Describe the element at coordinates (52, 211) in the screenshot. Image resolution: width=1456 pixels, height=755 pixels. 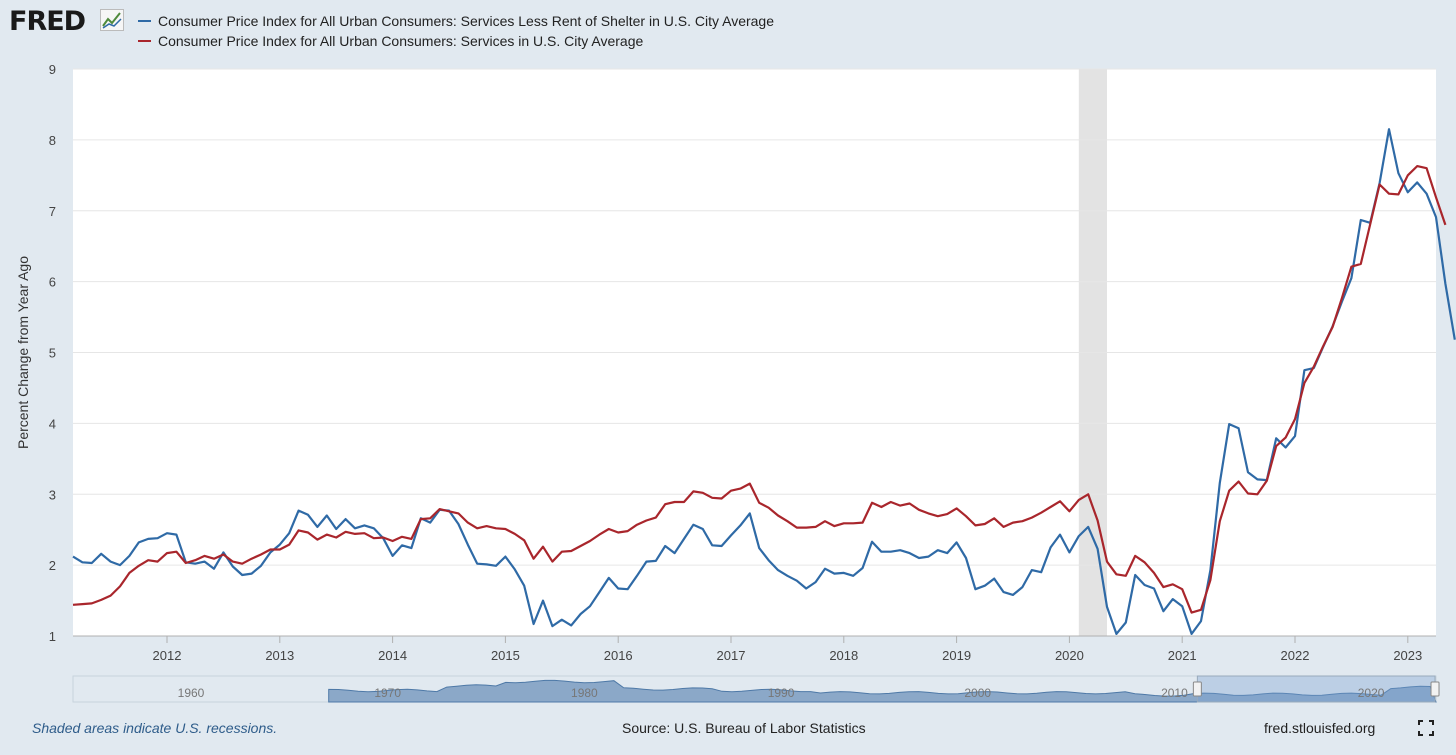
I see `y-tick-label: 7` at that location.